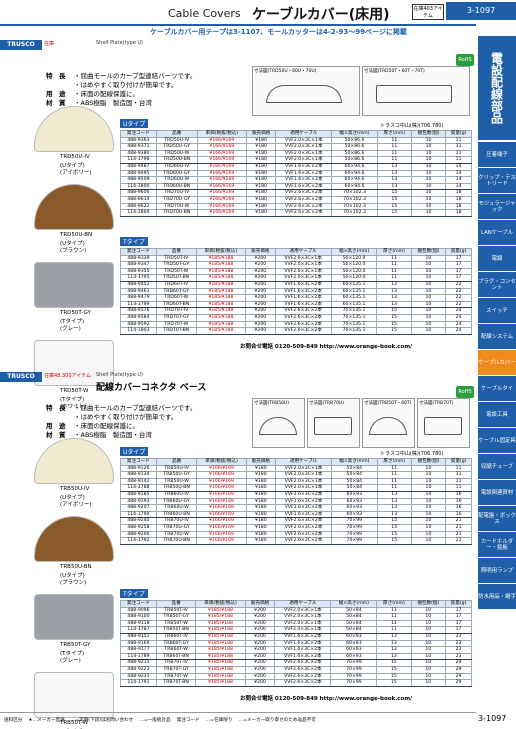 The height and width of the screenshot is (729, 516). What do you see at coordinates (138, 331) in the screenshot?
I see `table-cell: 114-1803` at bounding box center [138, 331].